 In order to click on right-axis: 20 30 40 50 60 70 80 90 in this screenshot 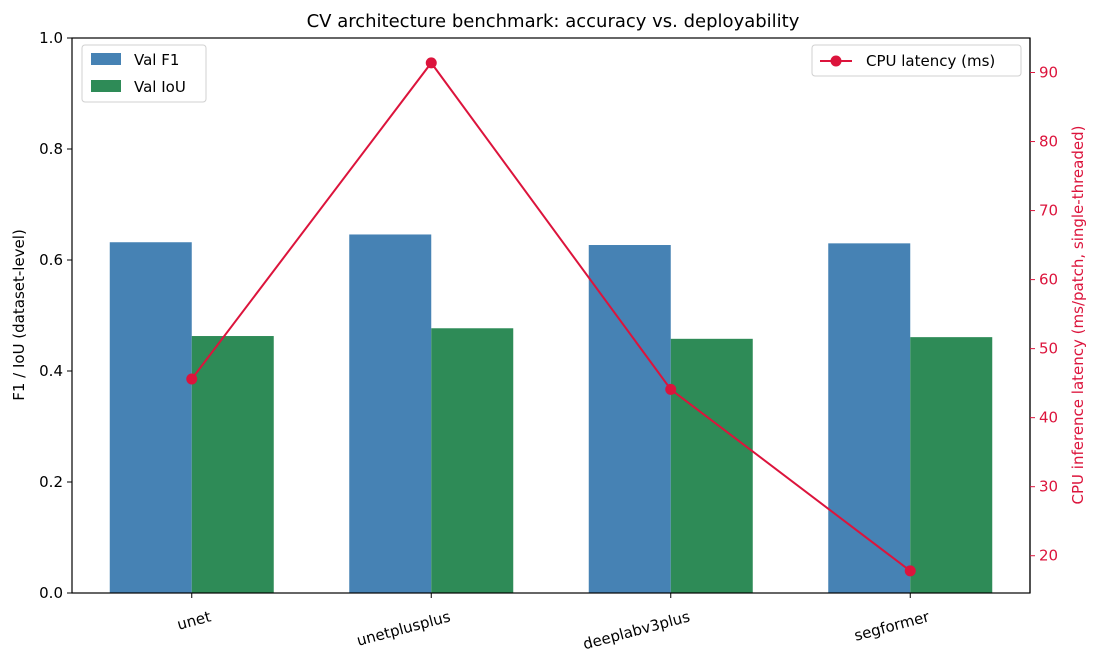, I will do `click(1043, 315)`.